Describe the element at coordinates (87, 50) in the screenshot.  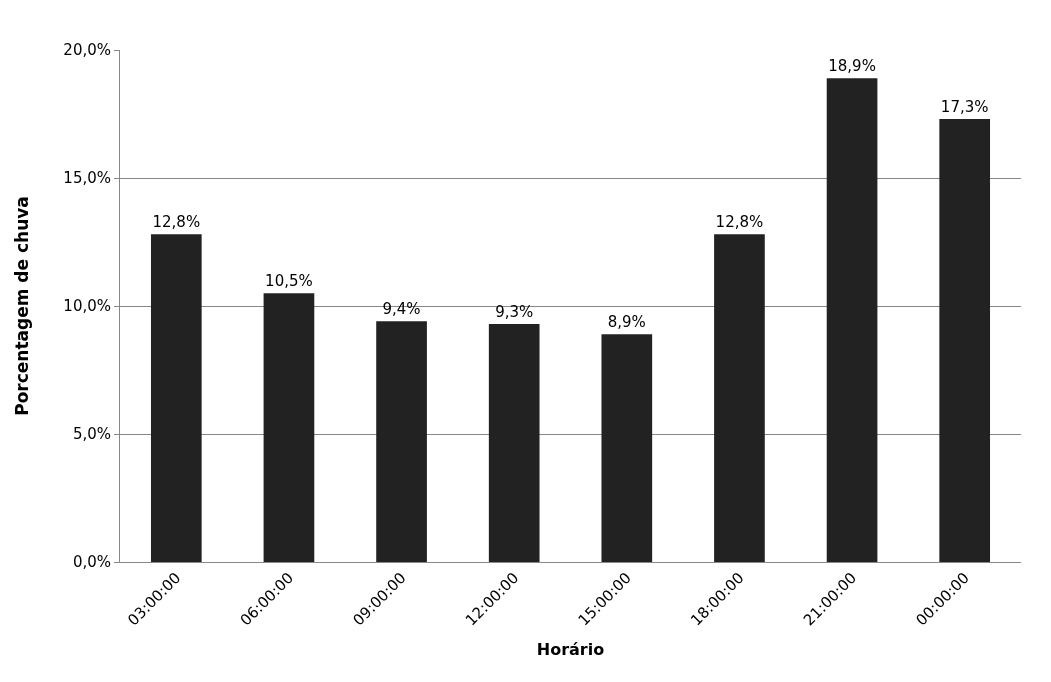
I see `y-tick-label: 20,0%` at that location.